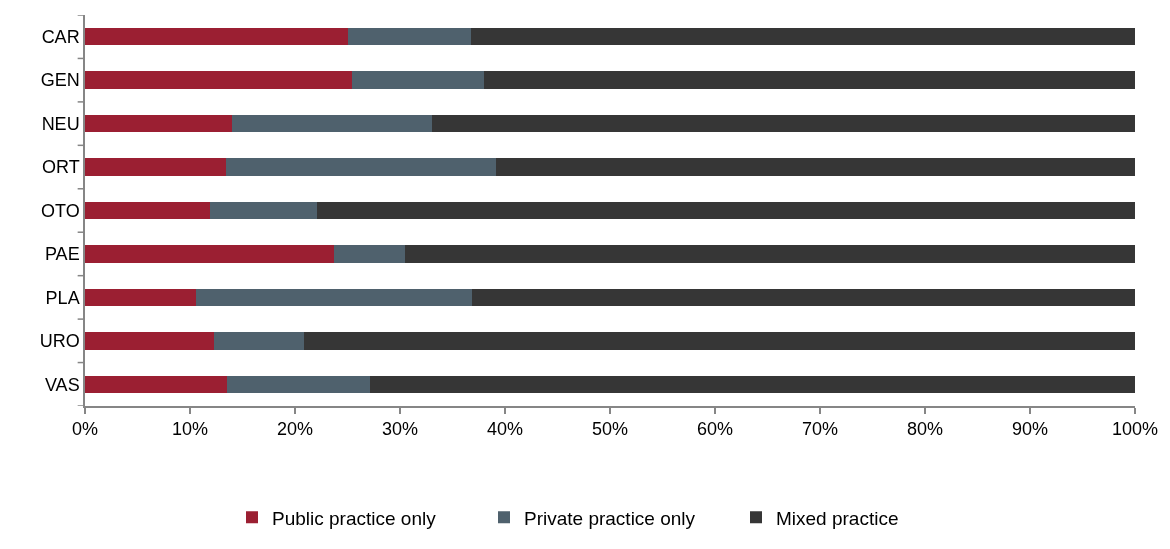  Describe the element at coordinates (85, 429) in the screenshot. I see `x-tick-label: 0%` at that location.